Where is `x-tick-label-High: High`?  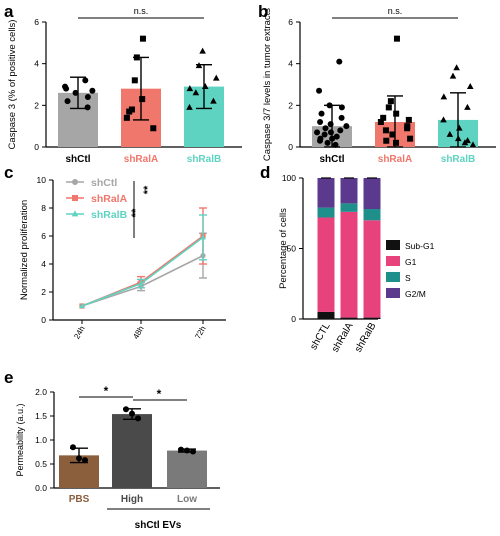
x-tick-label-High: High is located at coordinates (132, 499).